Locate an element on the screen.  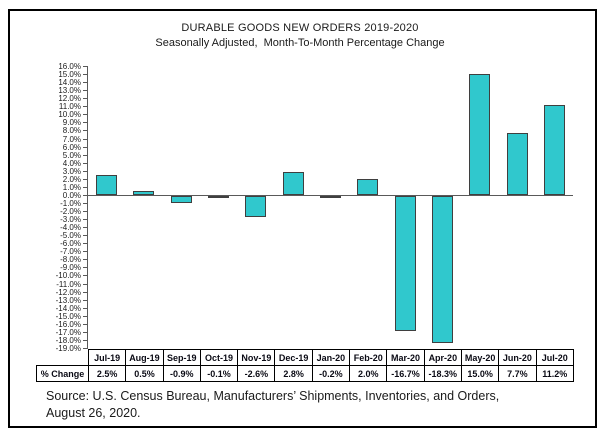
y-axis-tick-label: -15.0% is located at coordinates (68, 316).